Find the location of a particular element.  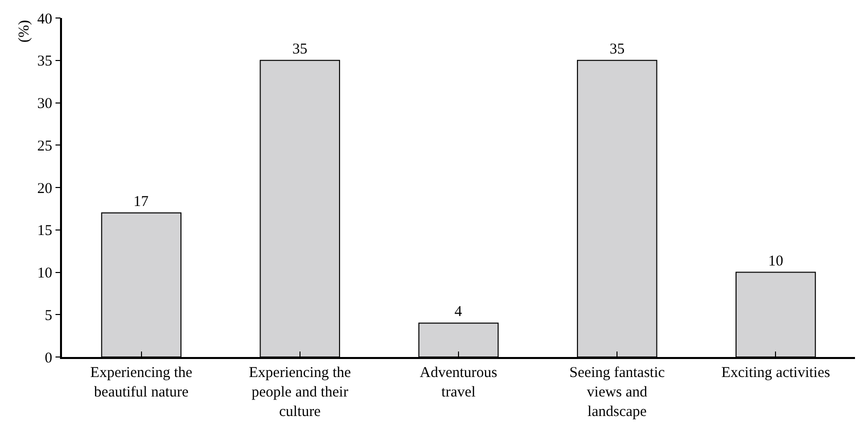

y-tick-label: 10 is located at coordinates (44, 274).